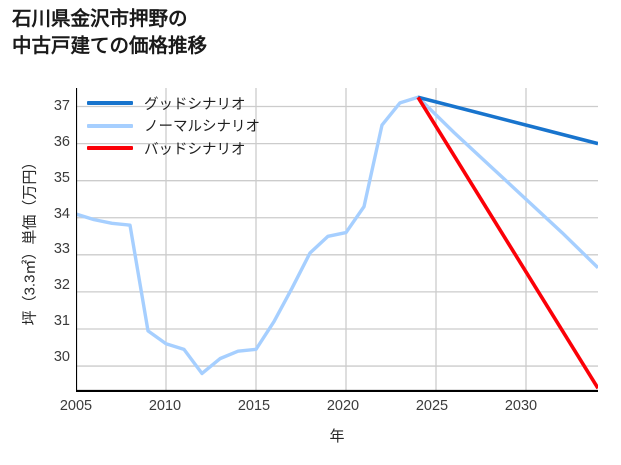 The image size is (621, 465). Describe the element at coordinates (61, 177) in the screenshot. I see `y-tick-35: 35` at that location.